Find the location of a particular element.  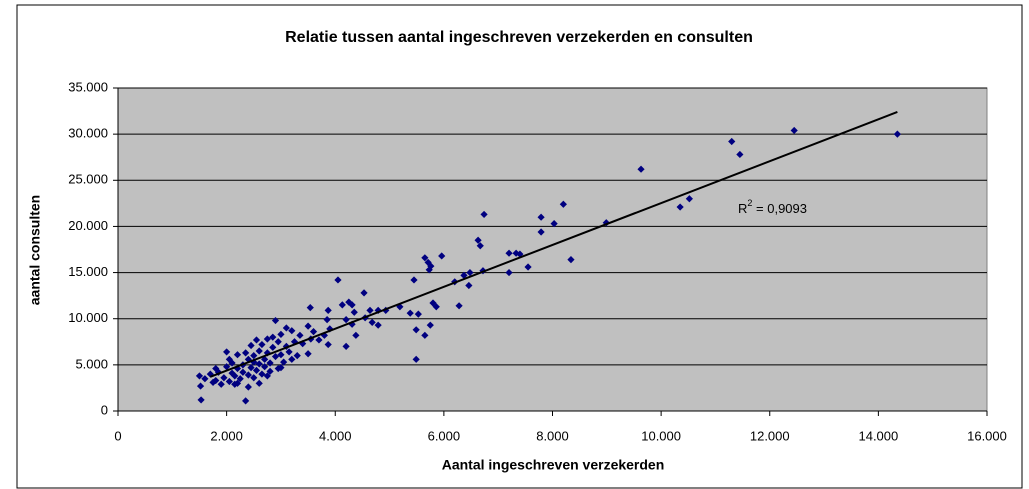

y-tick-label: 30.000 is located at coordinates (88, 133).